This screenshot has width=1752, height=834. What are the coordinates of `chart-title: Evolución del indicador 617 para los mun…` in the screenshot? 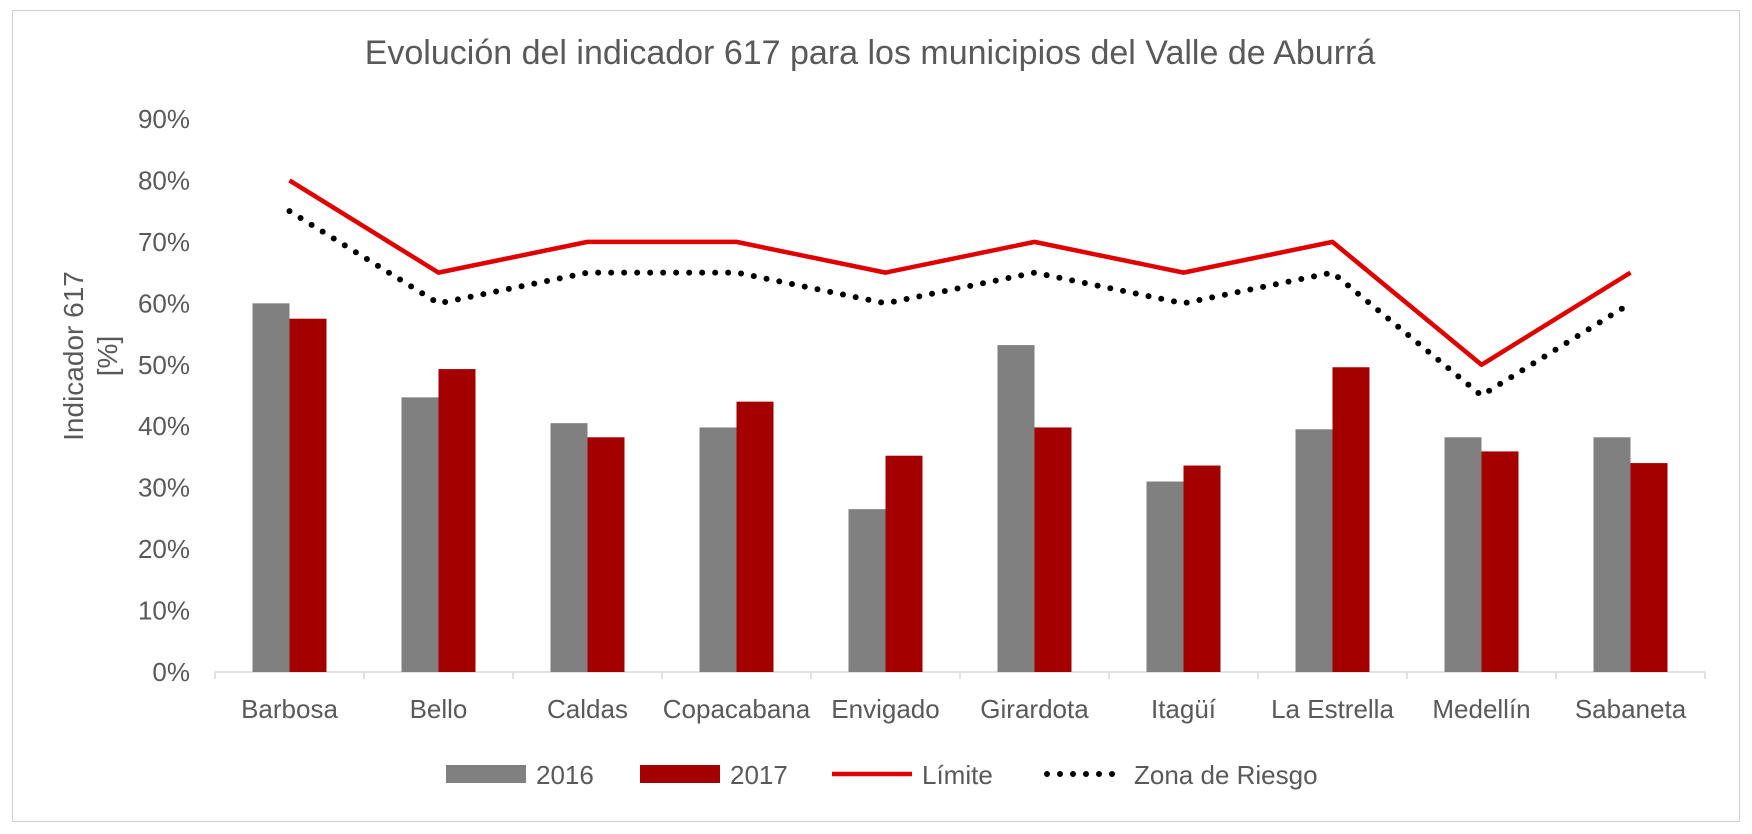 It's located at (870, 53).